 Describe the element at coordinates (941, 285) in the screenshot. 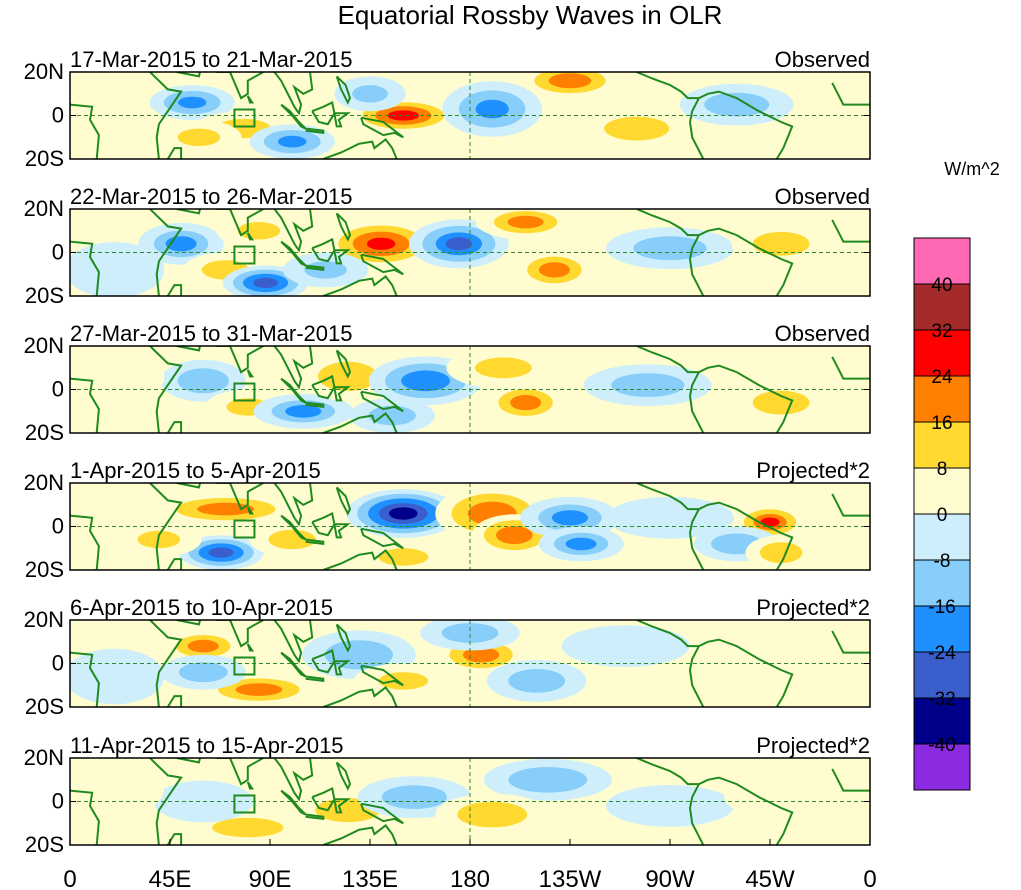

I see `colorbar-label: 40` at that location.